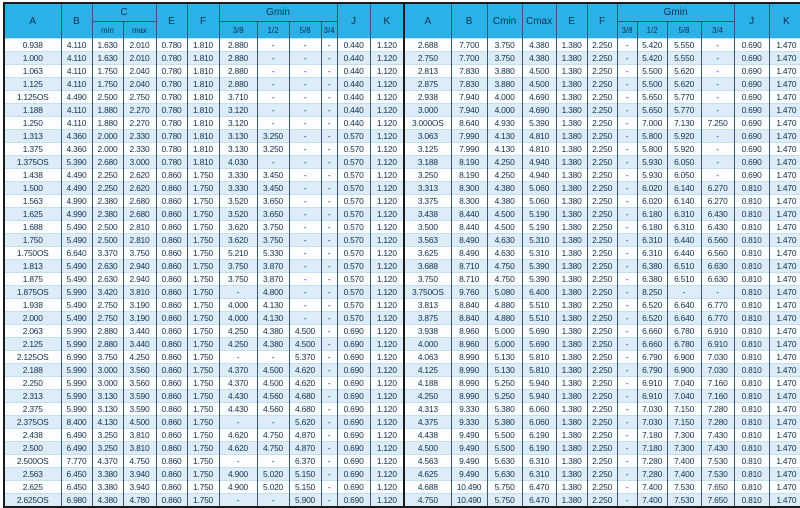  Describe the element at coordinates (171, 21) in the screenshot. I see `col-header-e-left: E` at that location.